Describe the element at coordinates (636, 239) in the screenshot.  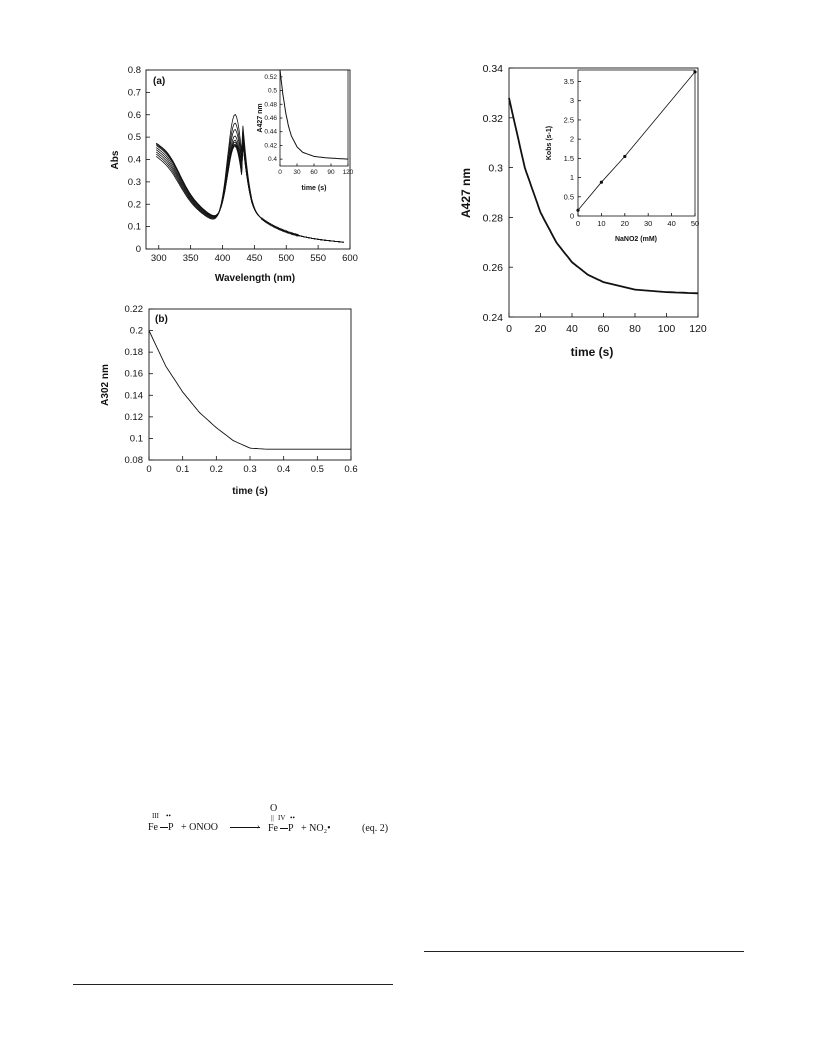
I see `panel-c-inset-xlabel: NaNO2 (mM)` at that location.